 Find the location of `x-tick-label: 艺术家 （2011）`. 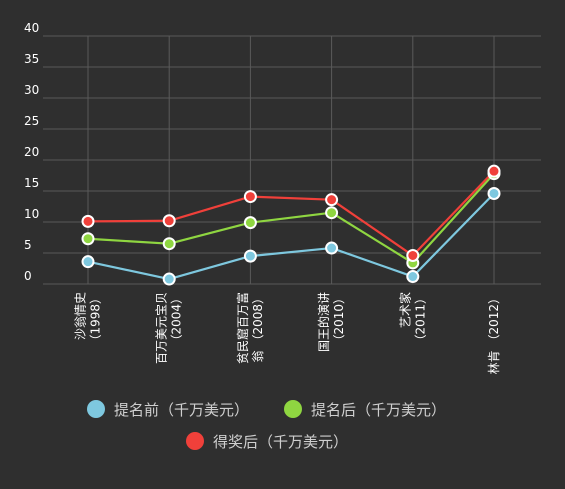

x-tick-label: 艺术家 （2011） is located at coordinates (412, 319).